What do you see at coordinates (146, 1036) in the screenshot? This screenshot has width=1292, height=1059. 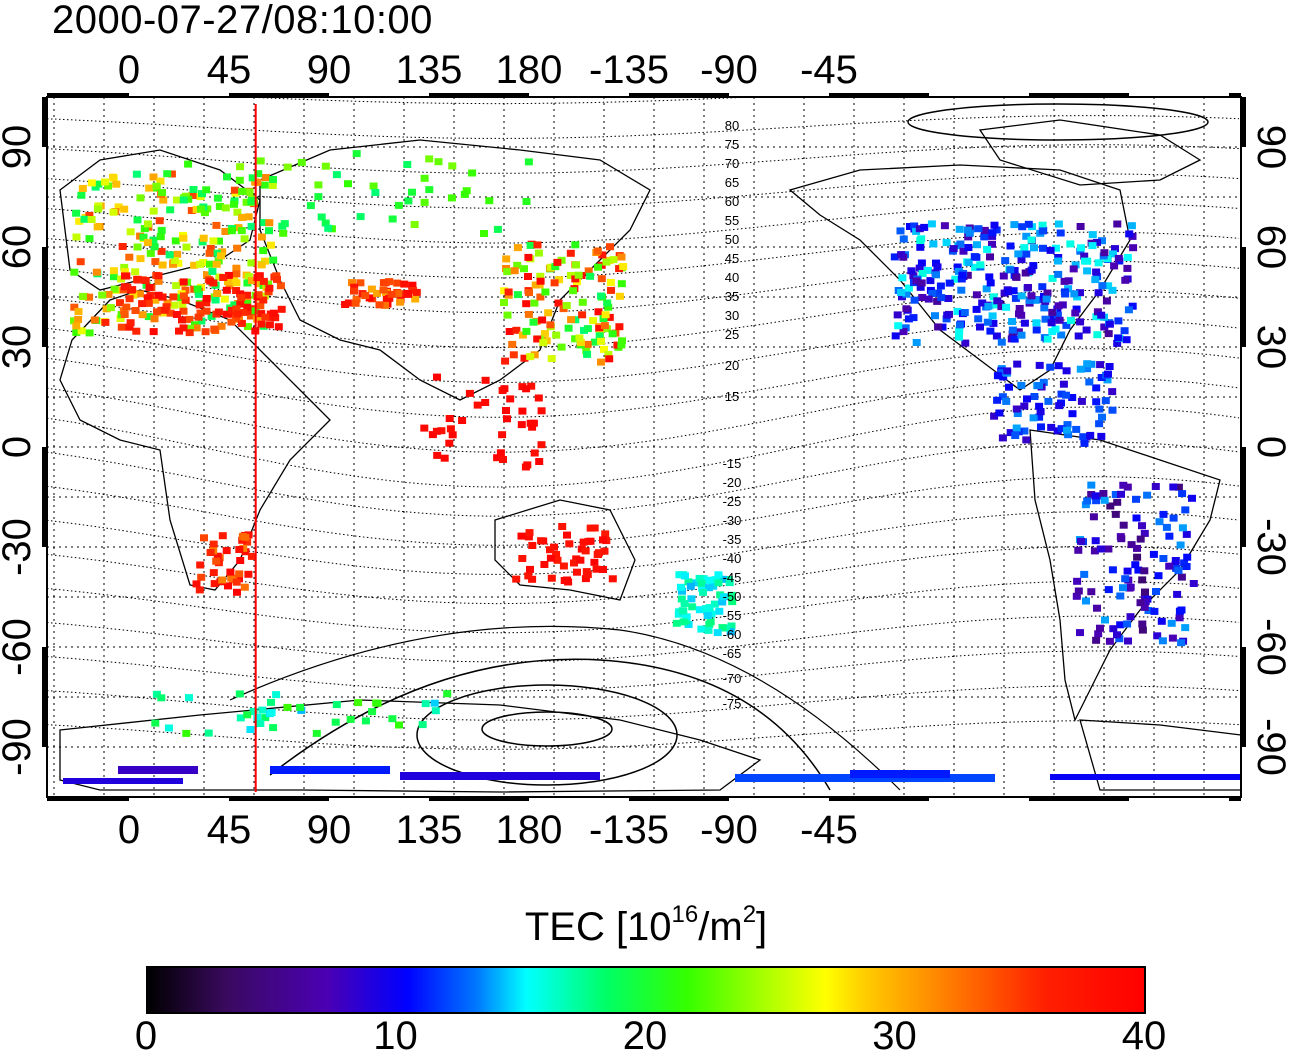 I see `colorbar-tick: 0` at bounding box center [146, 1036].